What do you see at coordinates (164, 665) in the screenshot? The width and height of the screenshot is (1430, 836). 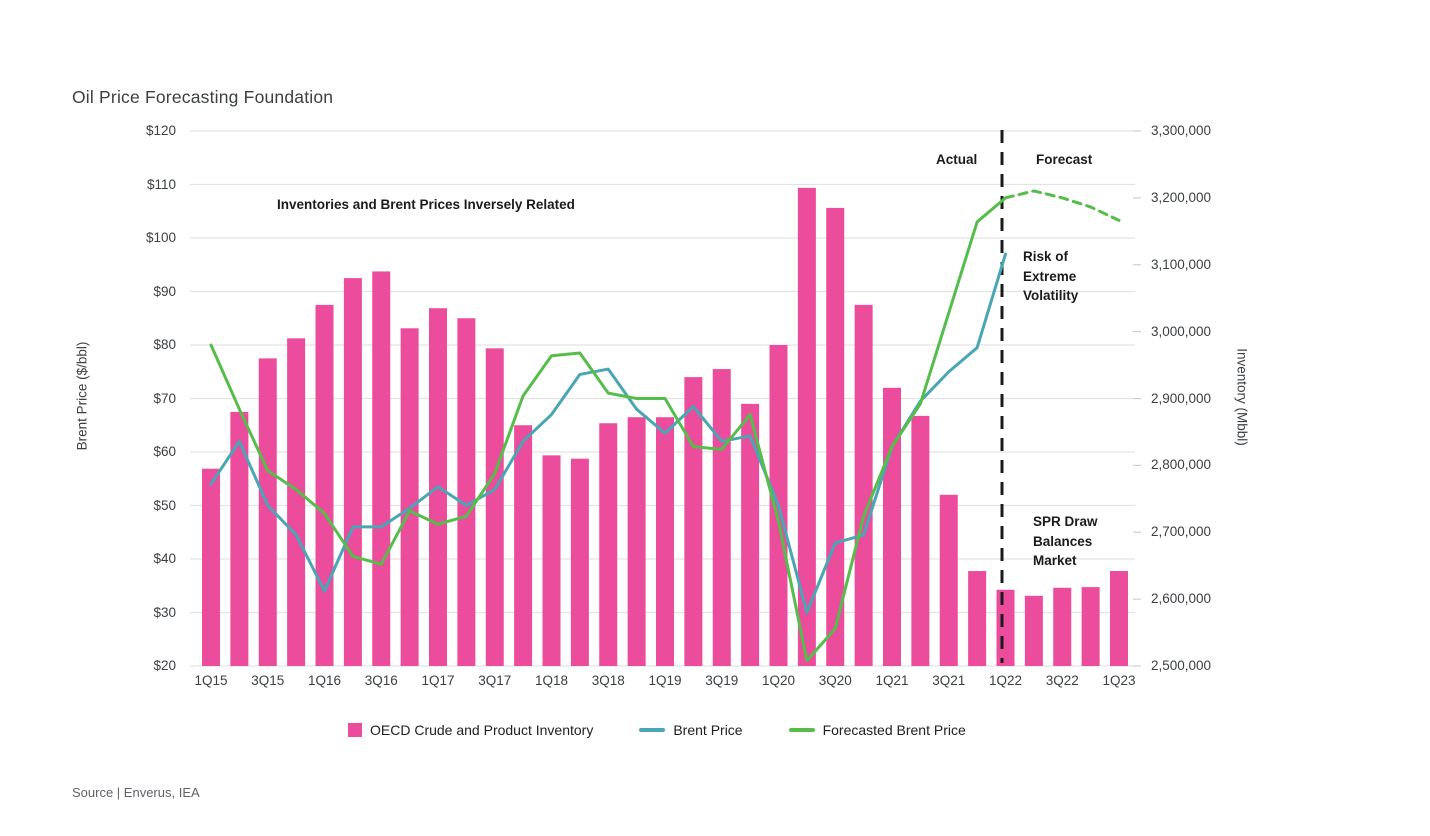 I see `y-left-tick-label: $20` at bounding box center [164, 665].